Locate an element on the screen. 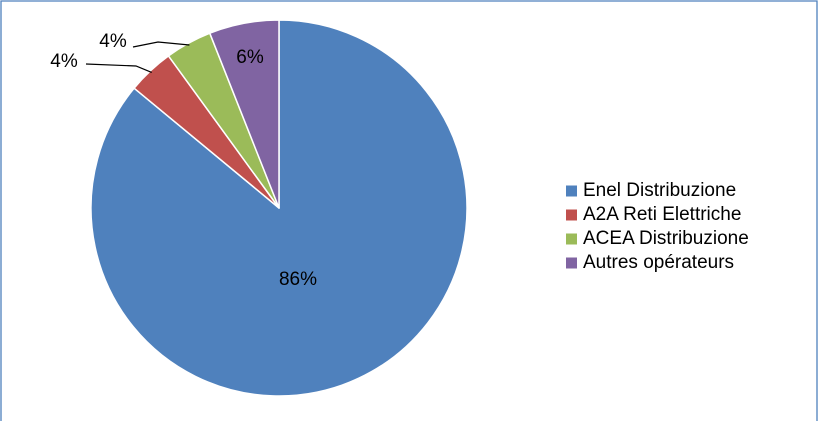  legend-label-enel-distribuzione: Enel Distribuzione is located at coordinates (659, 190).